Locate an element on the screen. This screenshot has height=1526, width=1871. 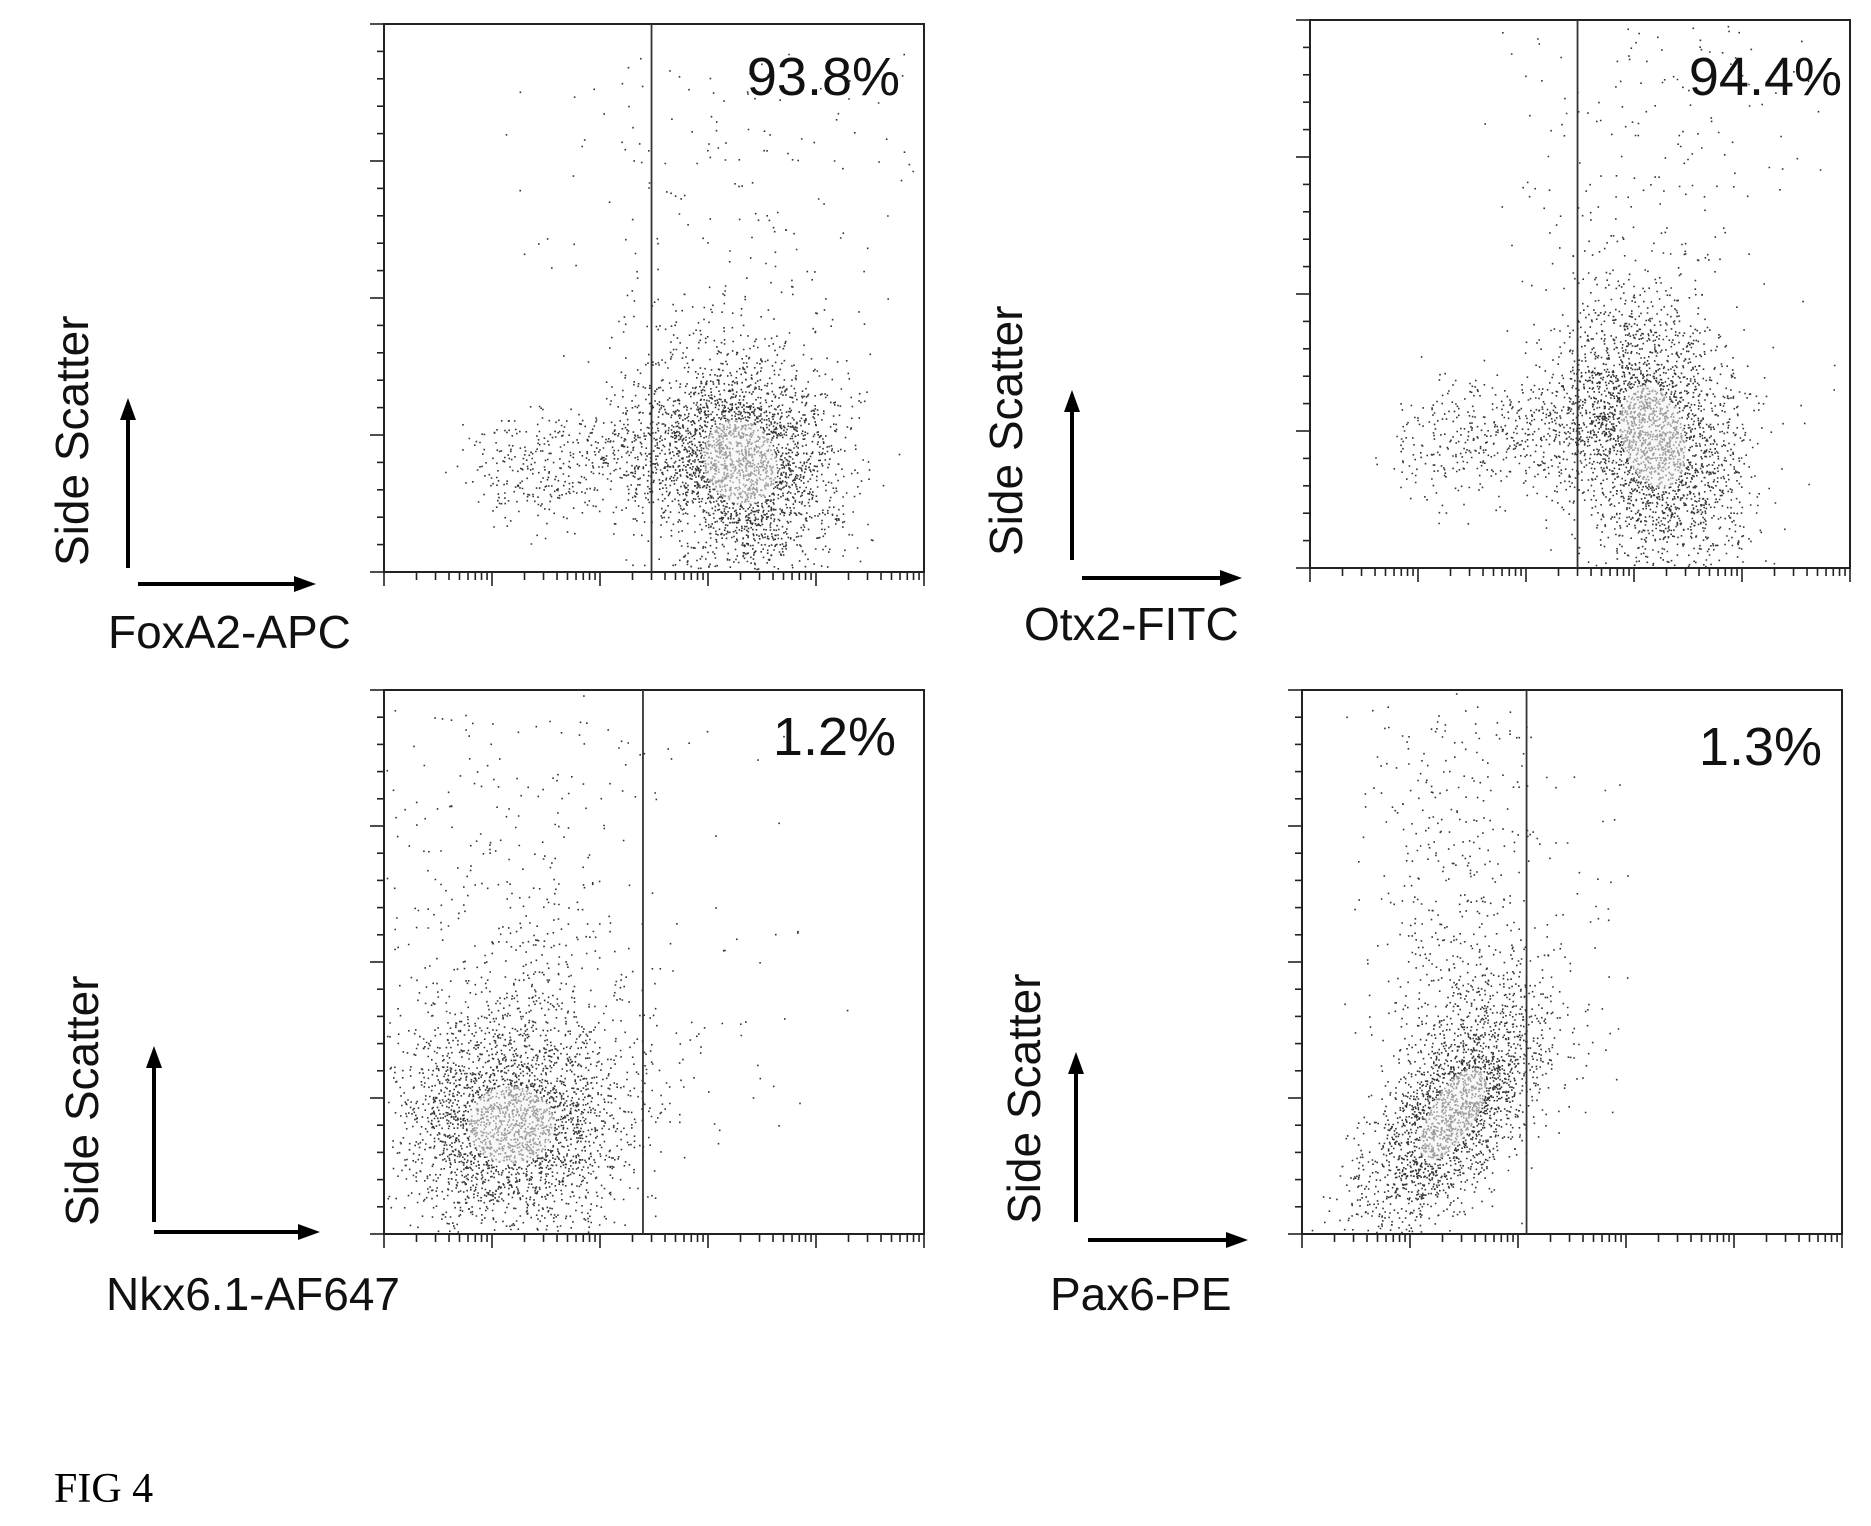
scatter-points-otx2 is located at coordinates (1605, 296).